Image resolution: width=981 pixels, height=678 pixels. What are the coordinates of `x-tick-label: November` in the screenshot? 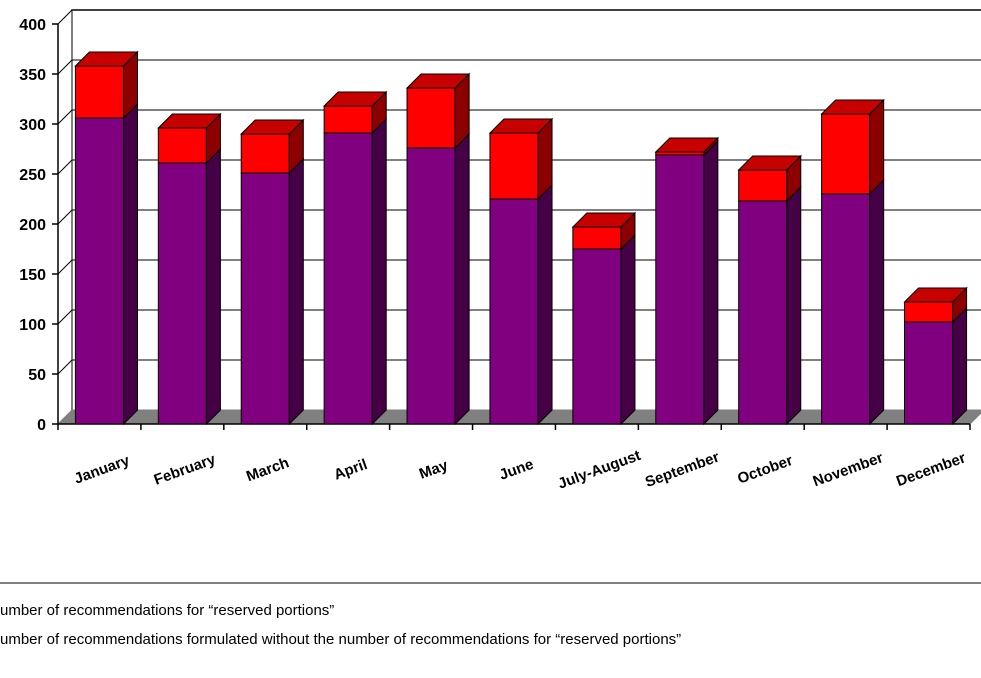 It's located at (848, 469).